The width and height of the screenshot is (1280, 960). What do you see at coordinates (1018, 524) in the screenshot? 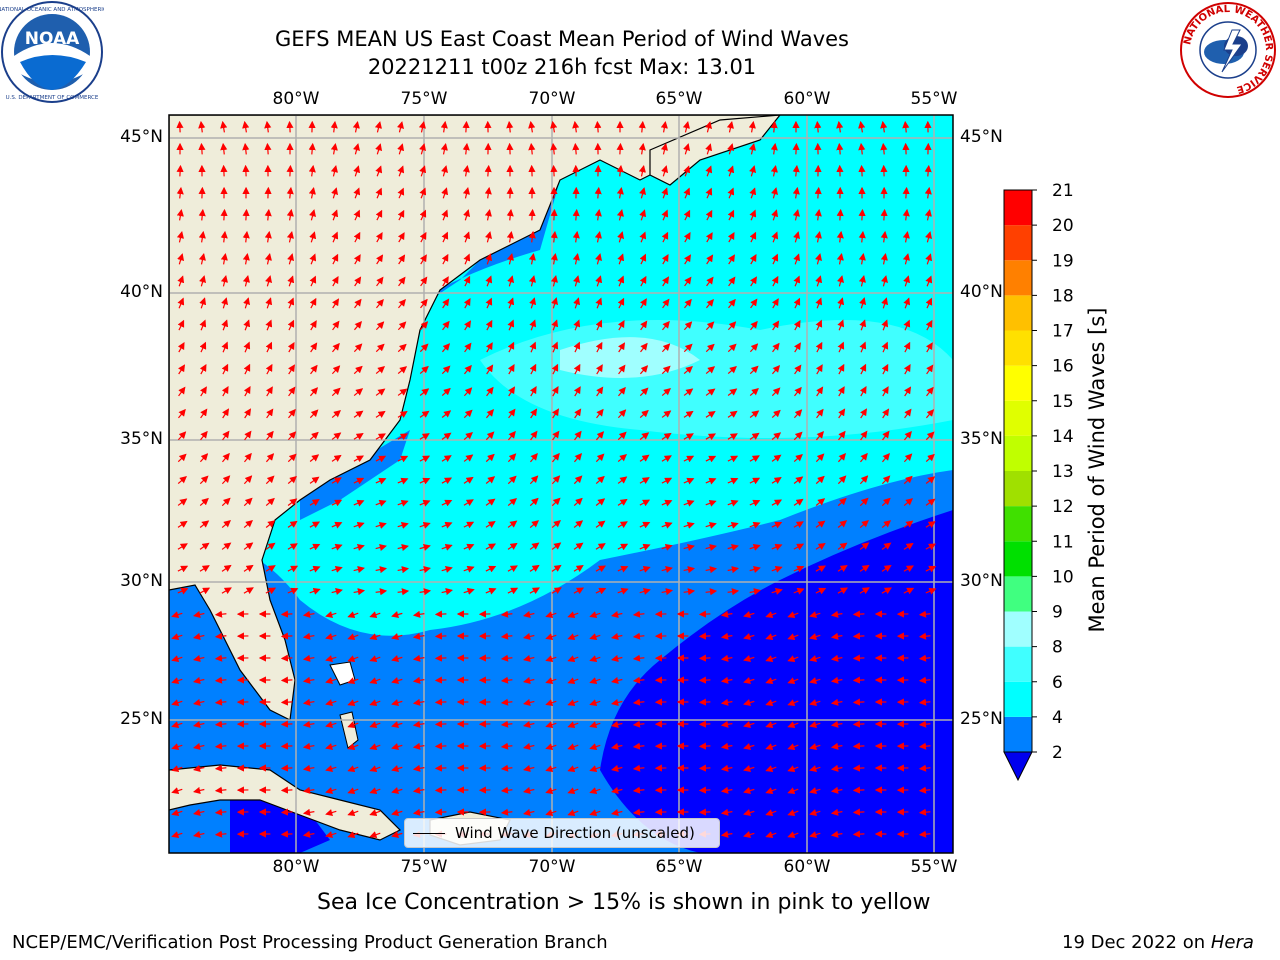
I see `colorbar-segment` at bounding box center [1018, 524].